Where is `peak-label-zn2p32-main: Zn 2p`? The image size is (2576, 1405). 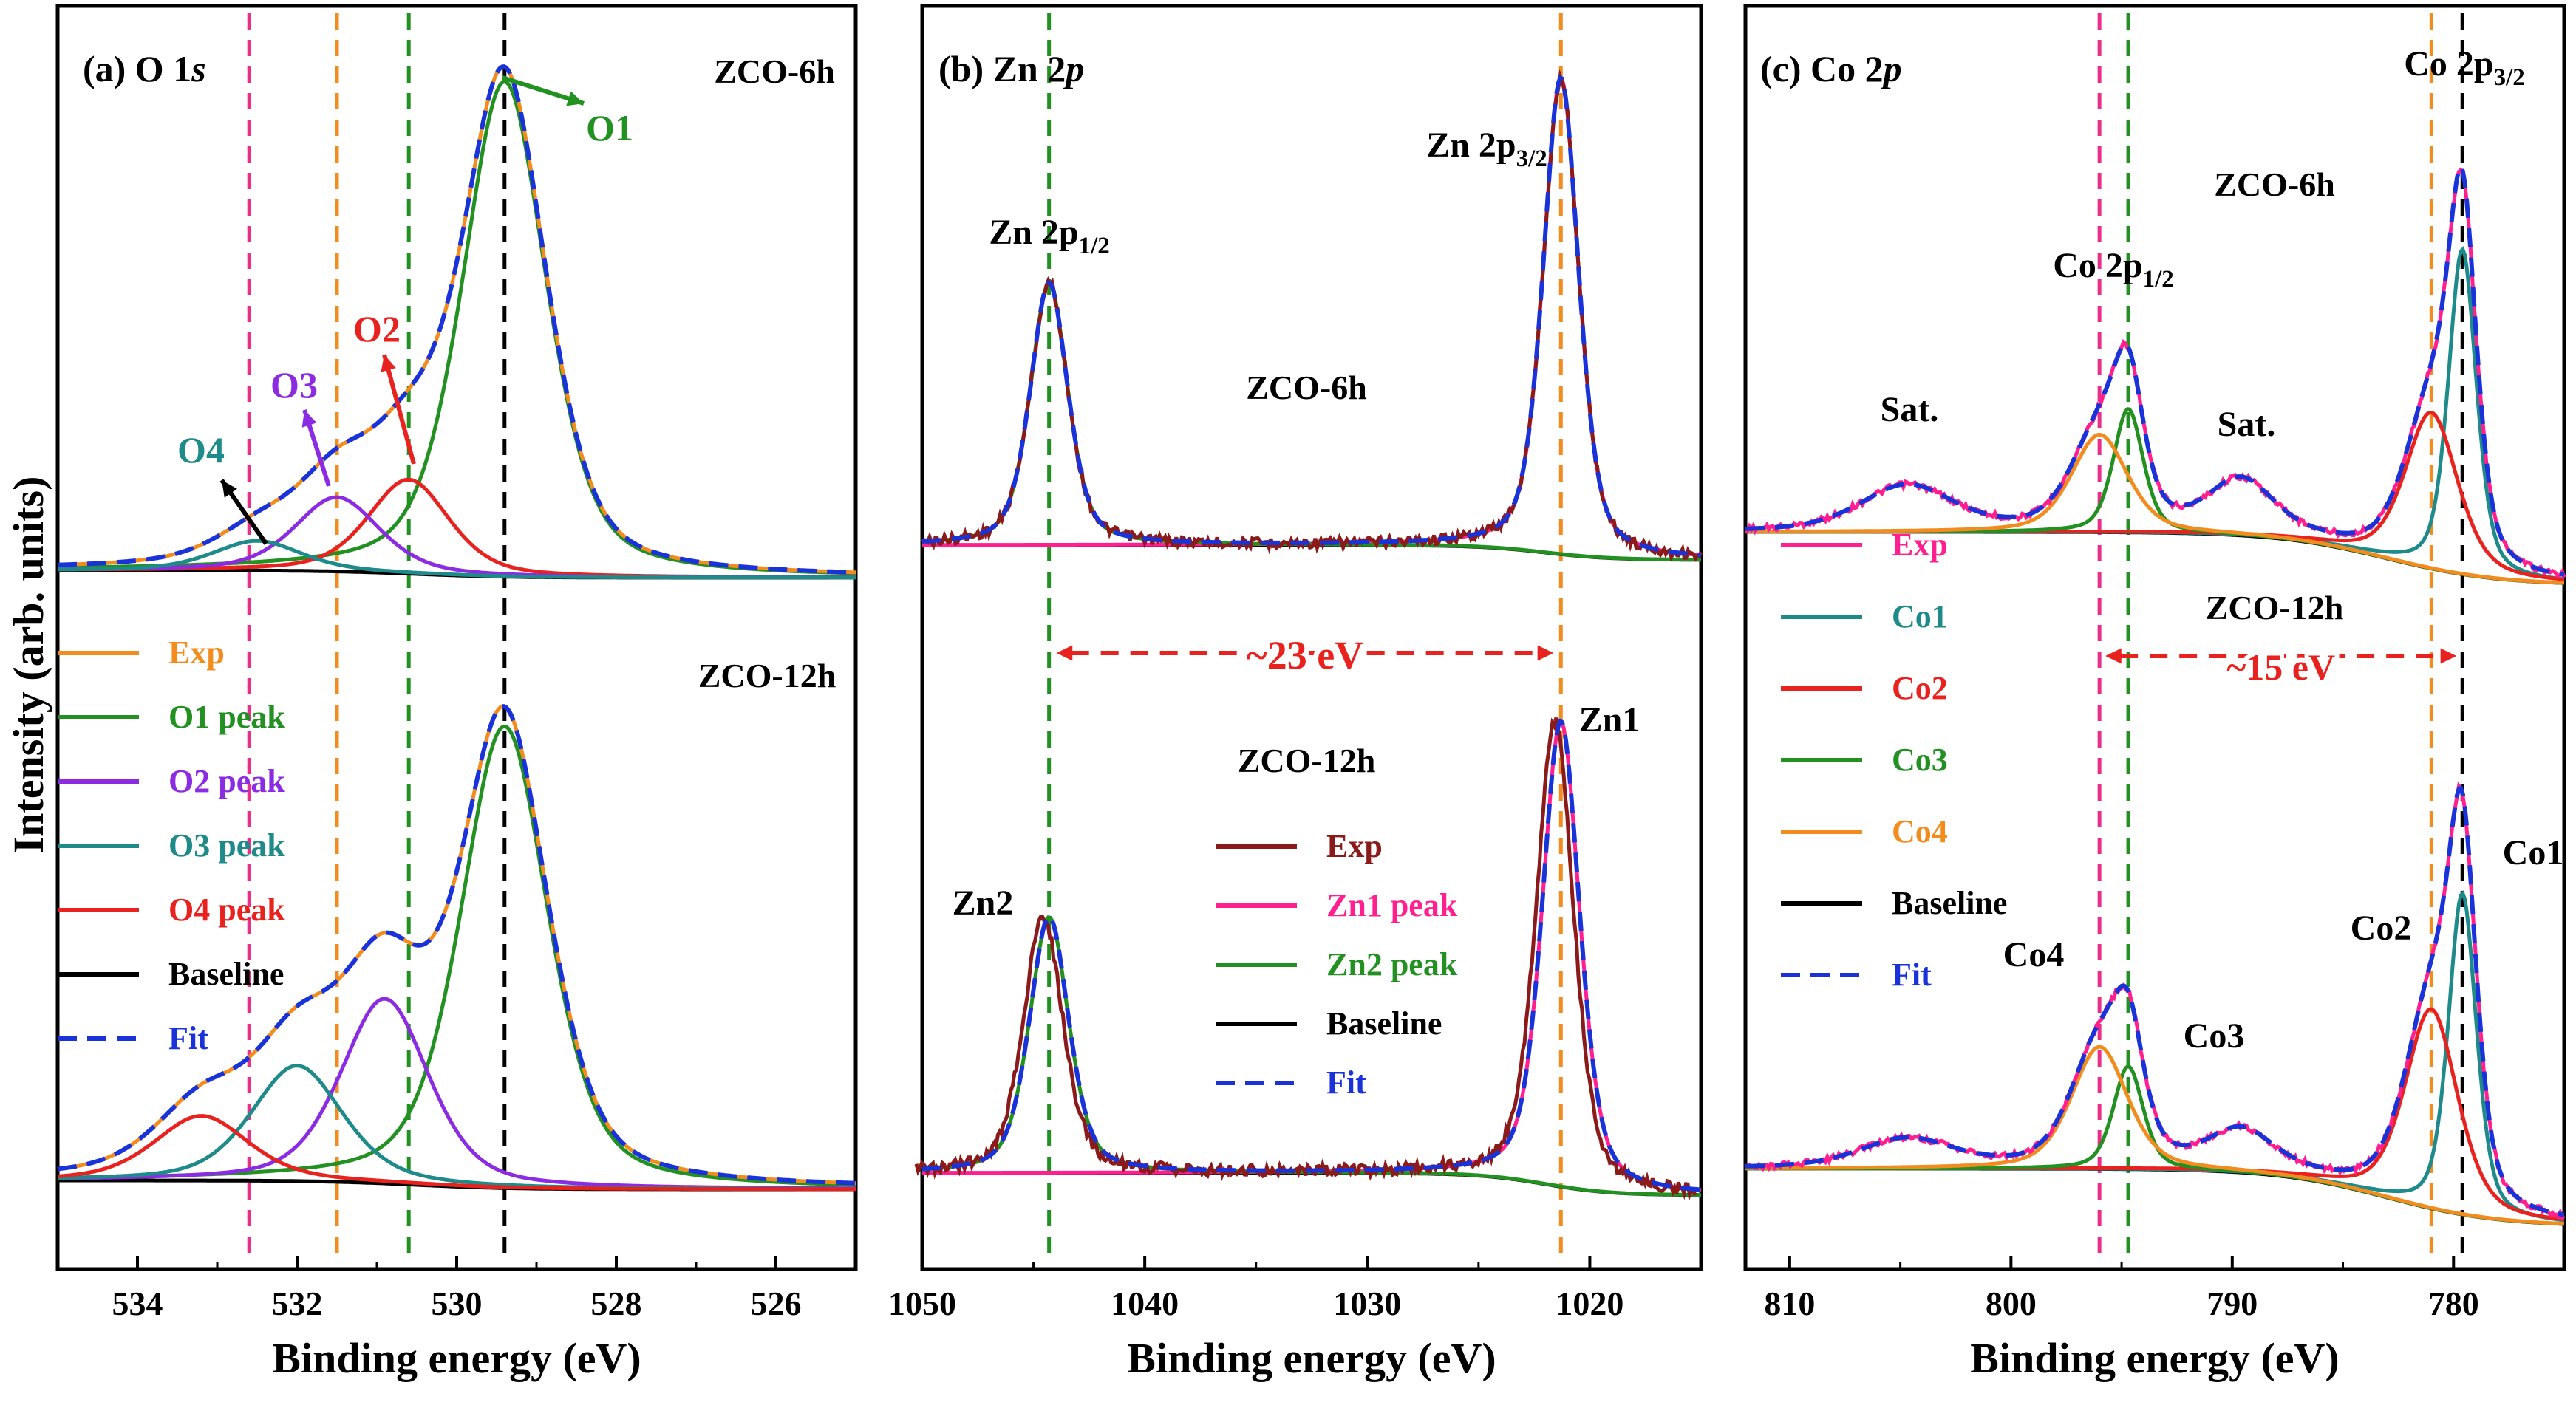
peak-label-zn2p32-main: Zn 2p is located at coordinates (1471, 145).